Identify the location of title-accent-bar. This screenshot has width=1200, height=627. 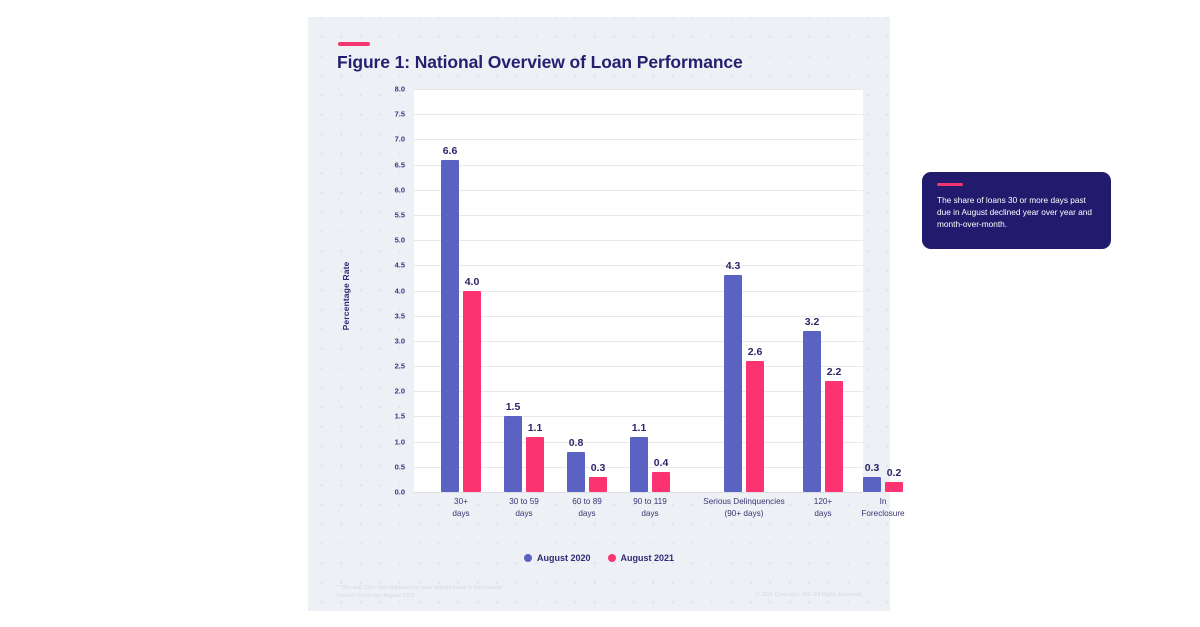
(354, 44).